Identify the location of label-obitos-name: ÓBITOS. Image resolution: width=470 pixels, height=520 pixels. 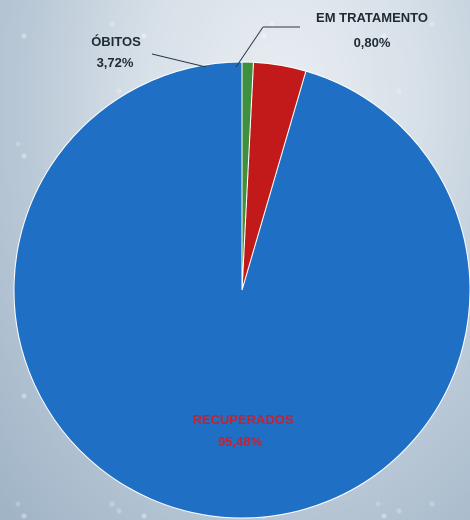
(116, 41).